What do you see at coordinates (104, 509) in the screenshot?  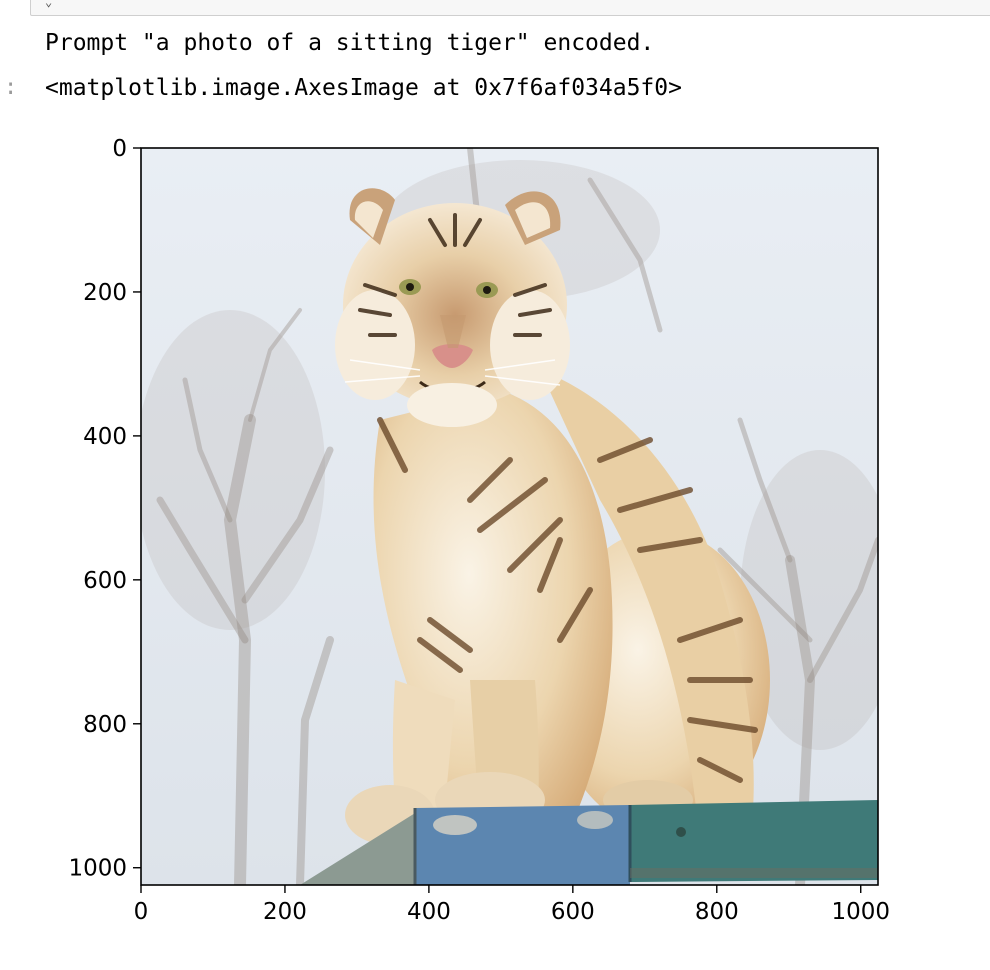 I see `y-axis: 0 200 400 600 800 1000` at bounding box center [104, 509].